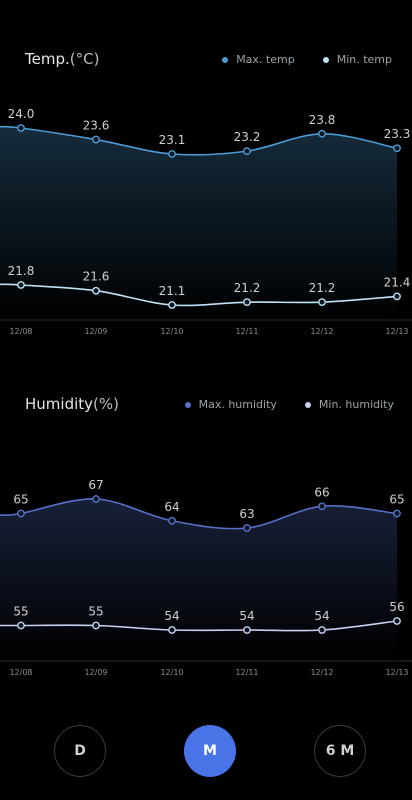 This screenshot has height=800, width=412. What do you see at coordinates (289, 404) in the screenshot?
I see `humidity-legend: Max. humidity Min. humidity` at bounding box center [289, 404].